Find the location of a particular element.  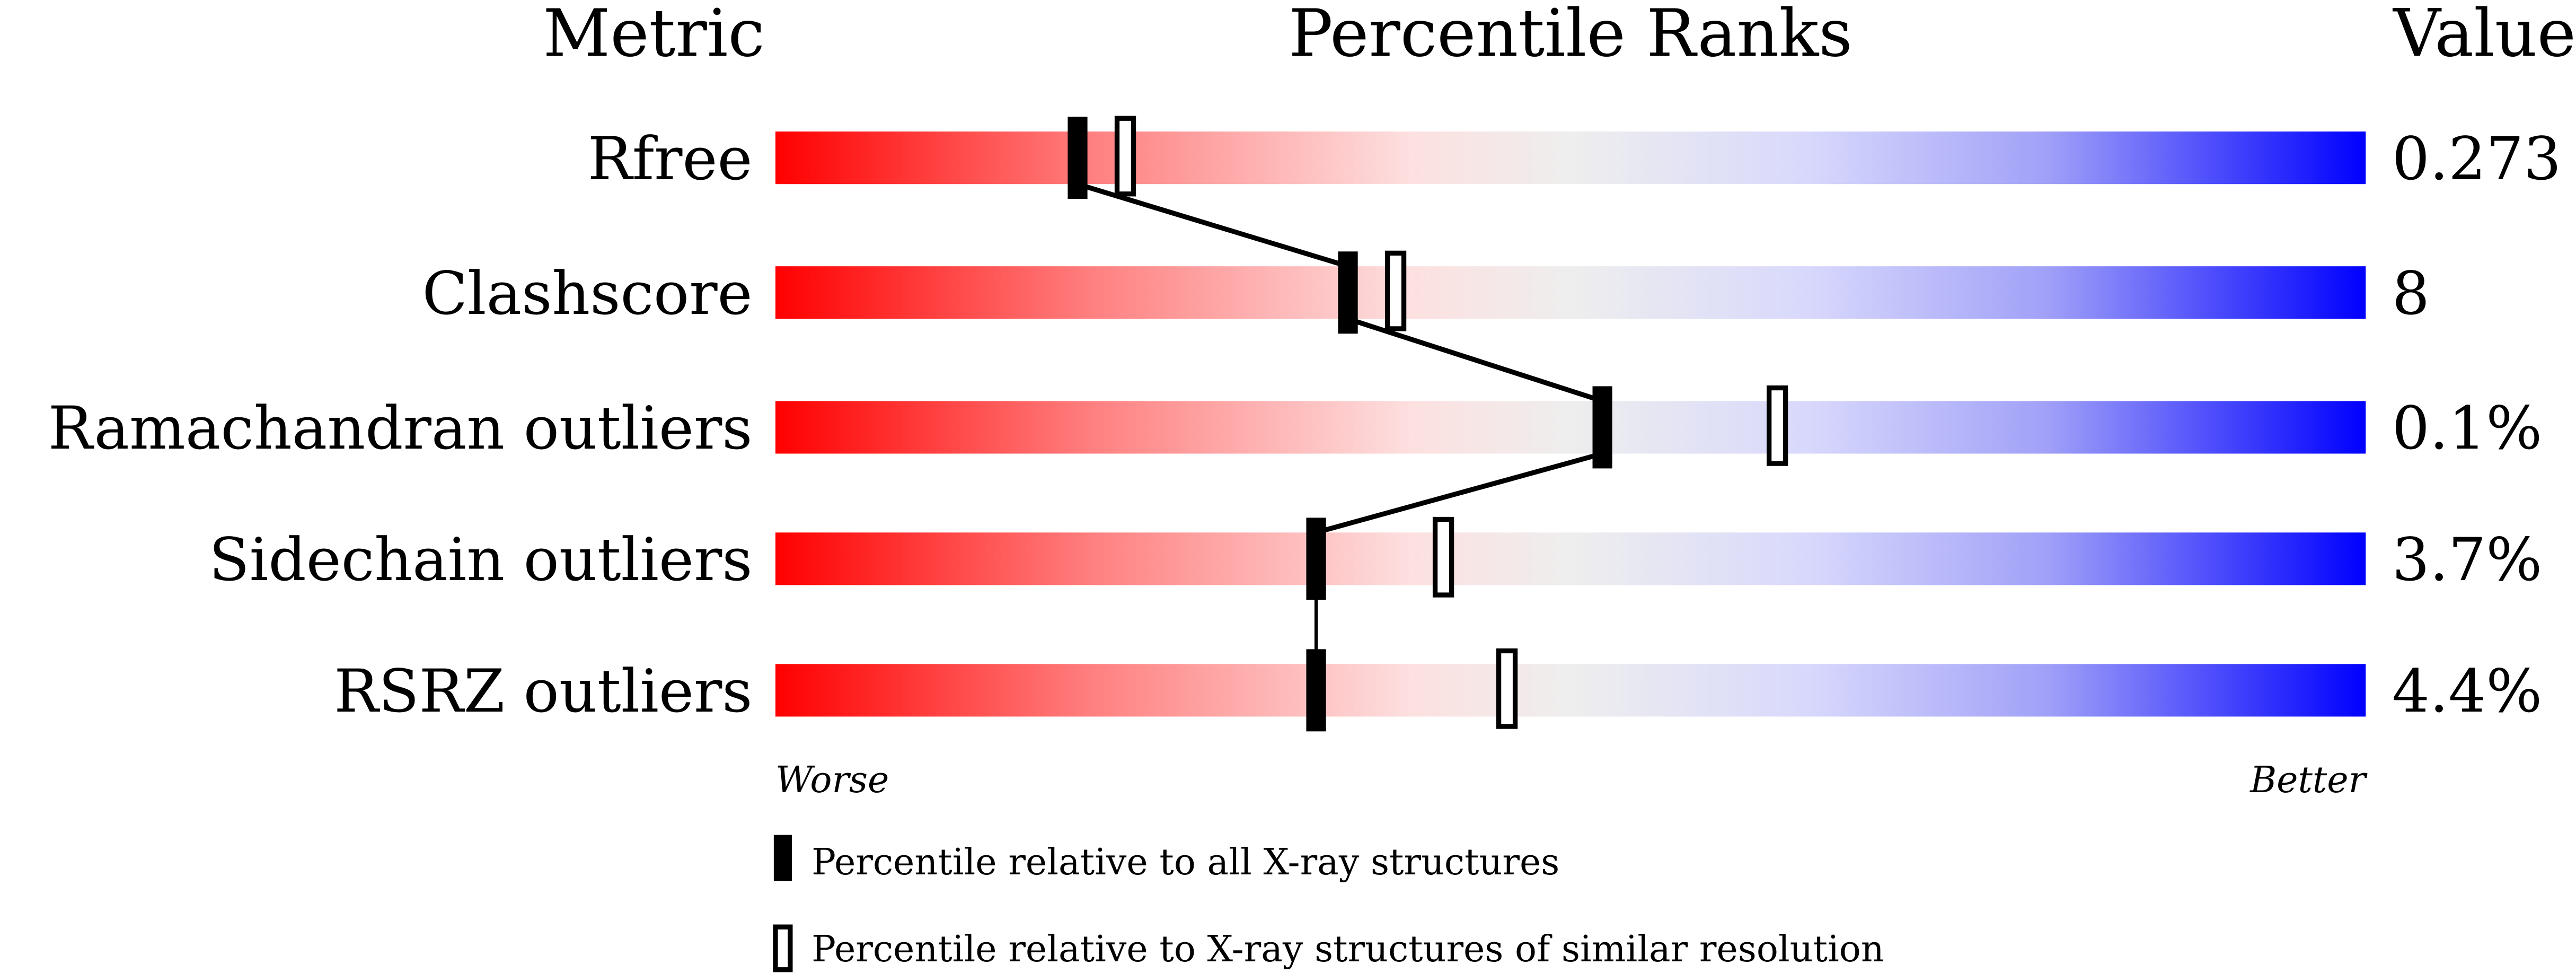

value-header: Value is located at coordinates (2484, 36).